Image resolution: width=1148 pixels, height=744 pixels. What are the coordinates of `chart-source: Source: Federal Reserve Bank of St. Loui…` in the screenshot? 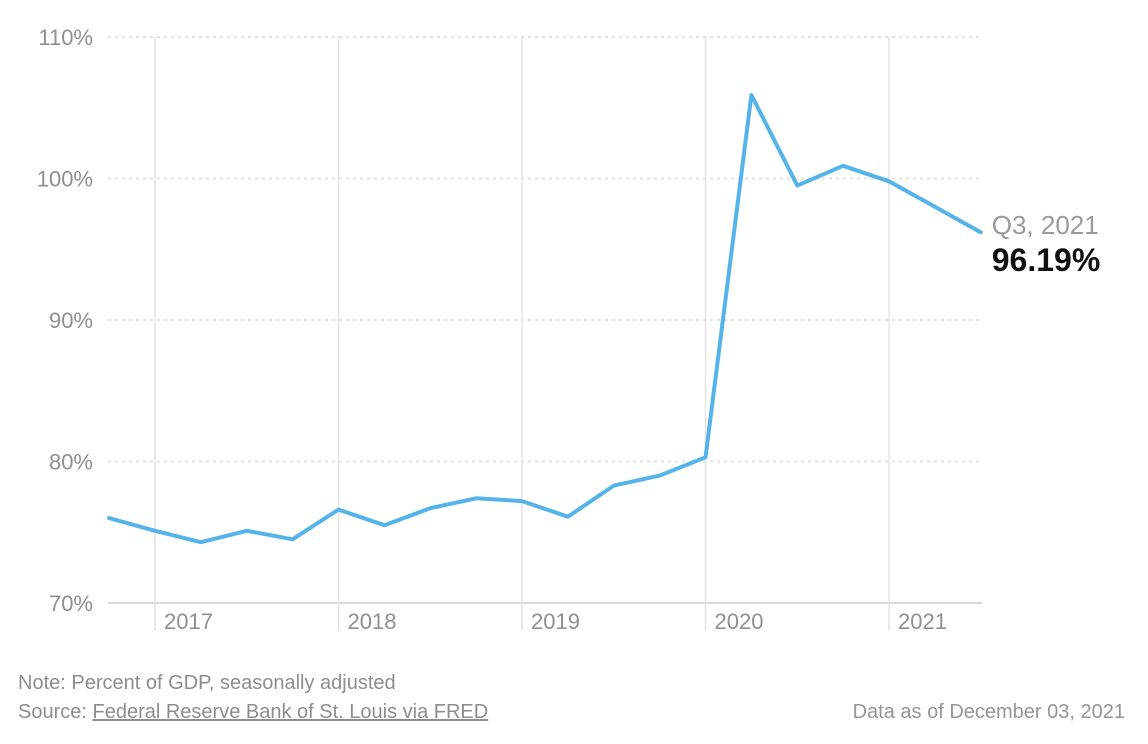 It's located at (253, 712).